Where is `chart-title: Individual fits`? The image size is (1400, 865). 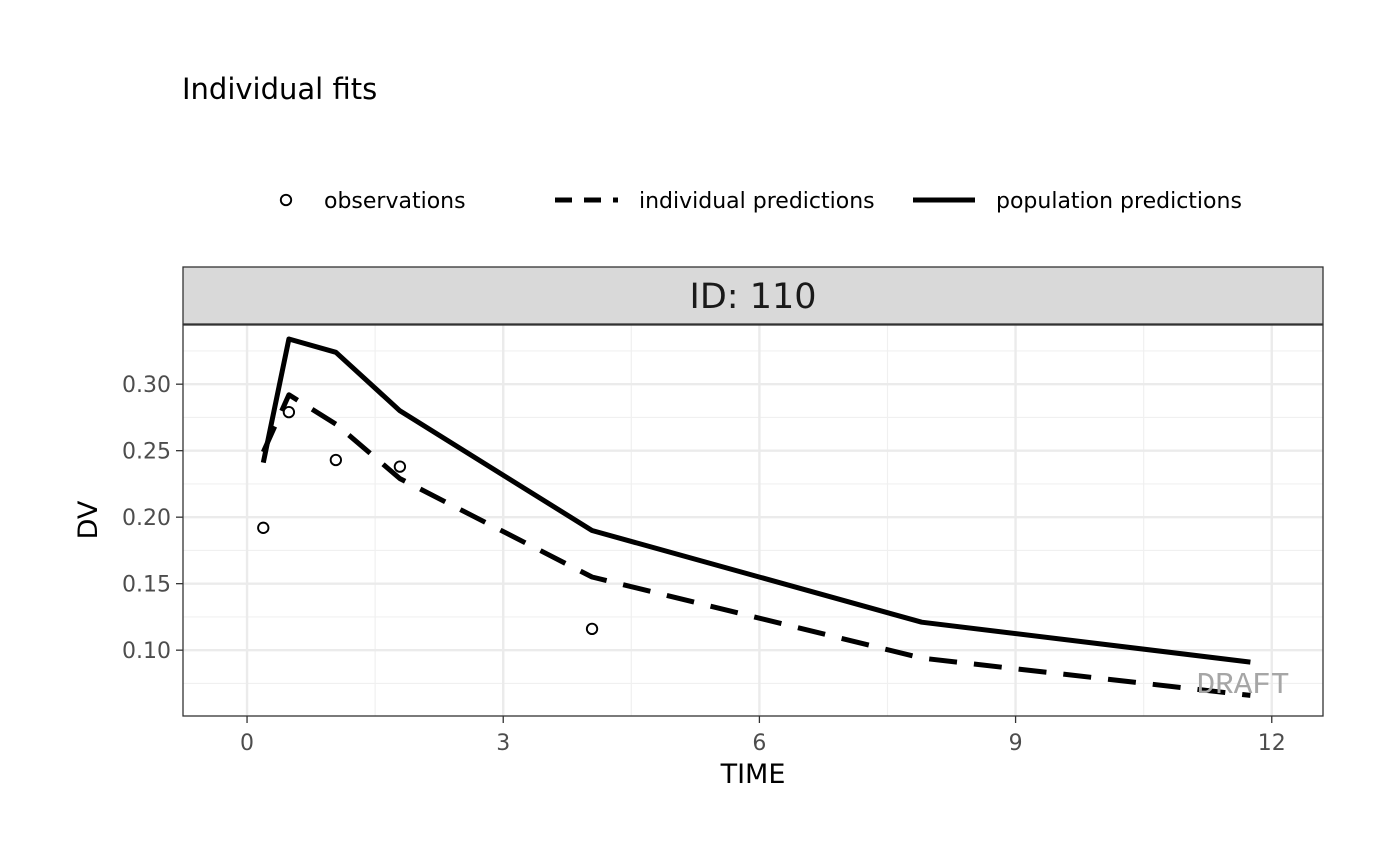
chart-title: Individual fits is located at coordinates (279, 89).